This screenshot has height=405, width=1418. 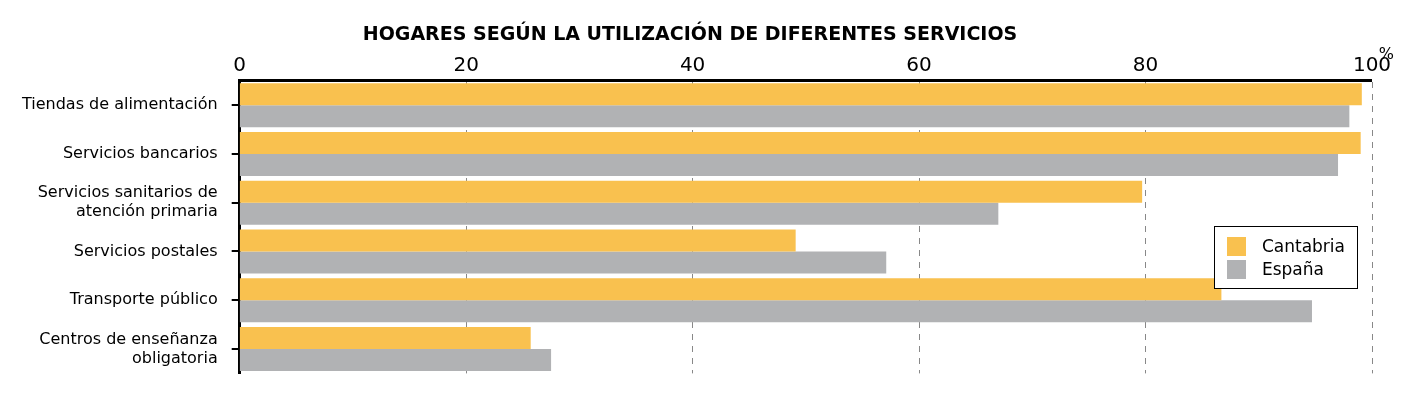 What do you see at coordinates (466, 64) in the screenshot?
I see `x-tick-label: 20` at bounding box center [466, 64].